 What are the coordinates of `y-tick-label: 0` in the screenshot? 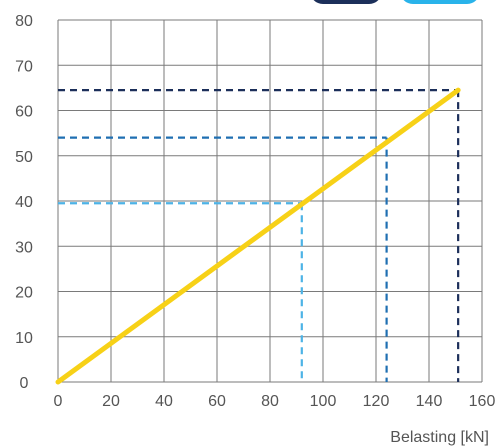 It's located at (24, 383).